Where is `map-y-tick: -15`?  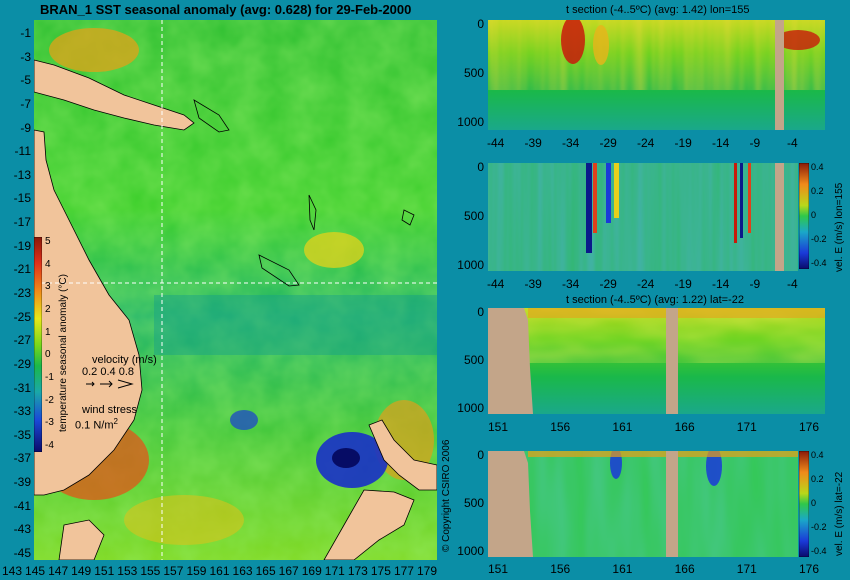
map-y-tick: -15 is located at coordinates (22, 198).